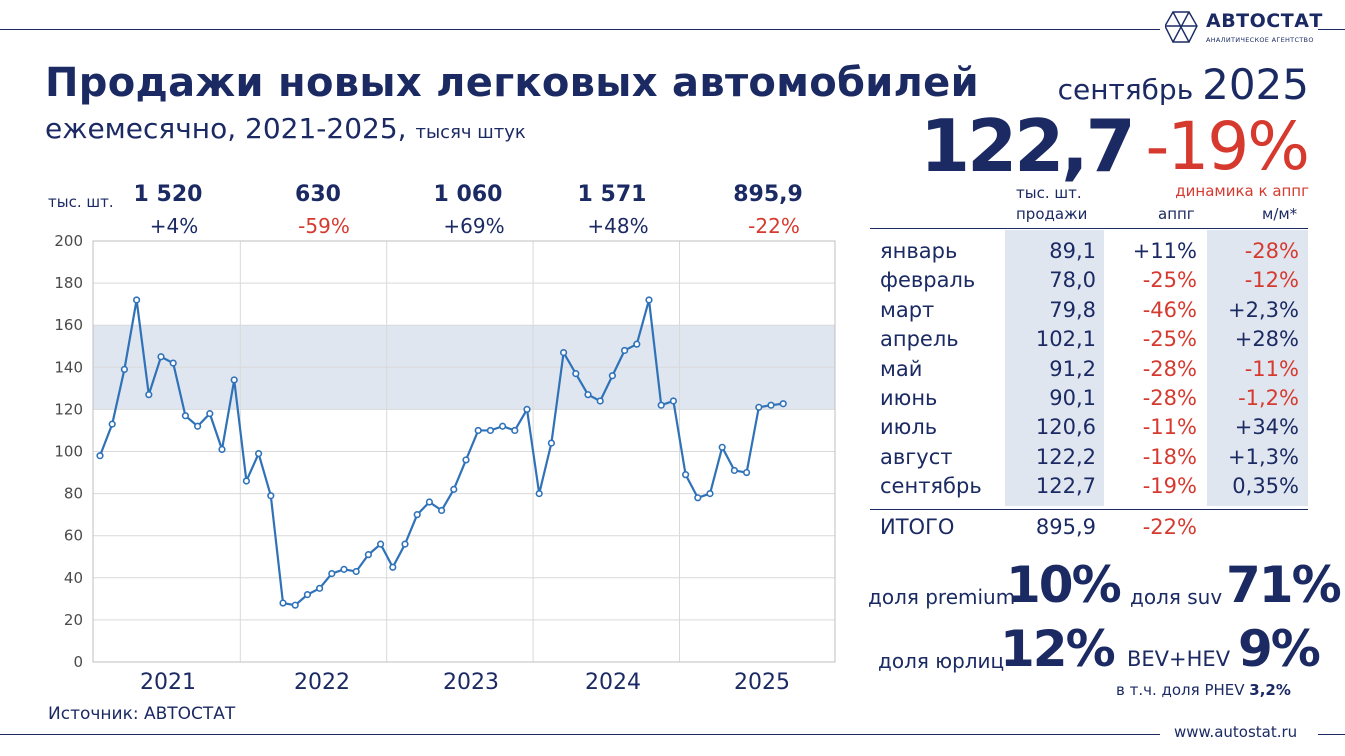 The width and height of the screenshot is (1345, 756). Describe the element at coordinates (1169, 527) in the screenshot. I see `total-yoy: -22%` at that location.